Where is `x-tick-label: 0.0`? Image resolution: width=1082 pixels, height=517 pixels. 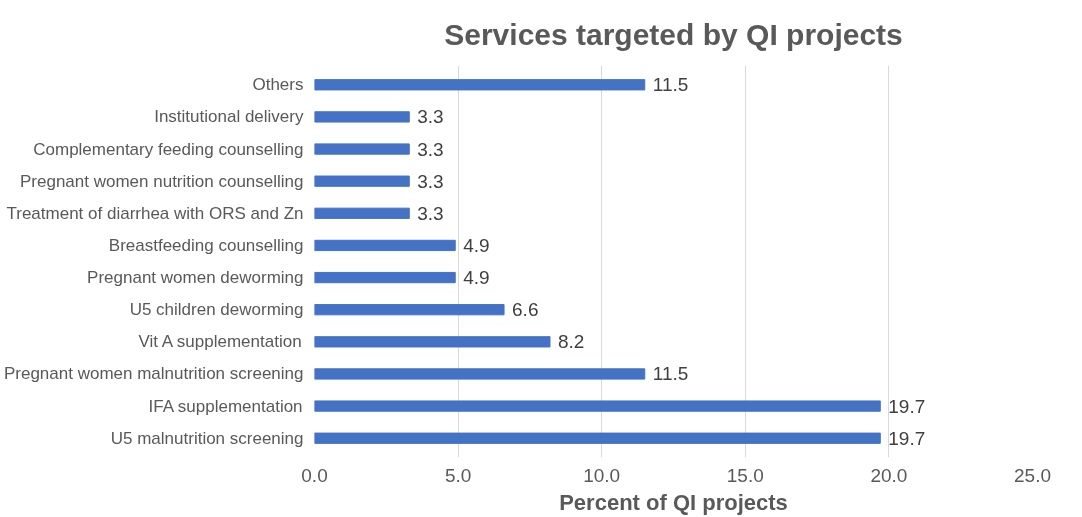 x-tick-label: 0.0 is located at coordinates (314, 475).